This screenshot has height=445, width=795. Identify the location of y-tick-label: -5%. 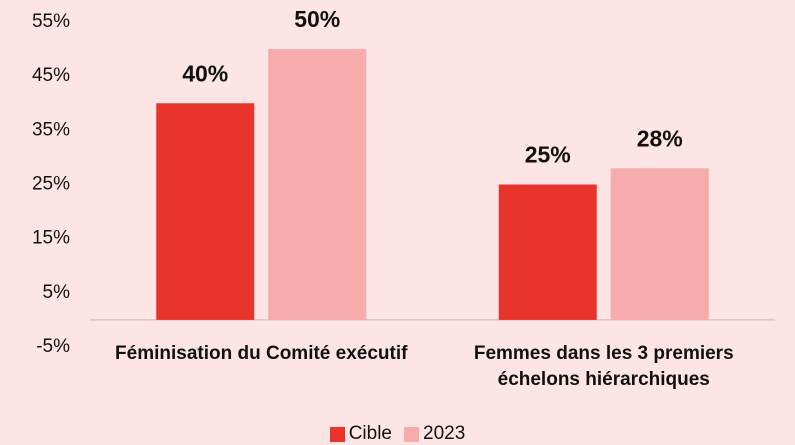
(53, 346).